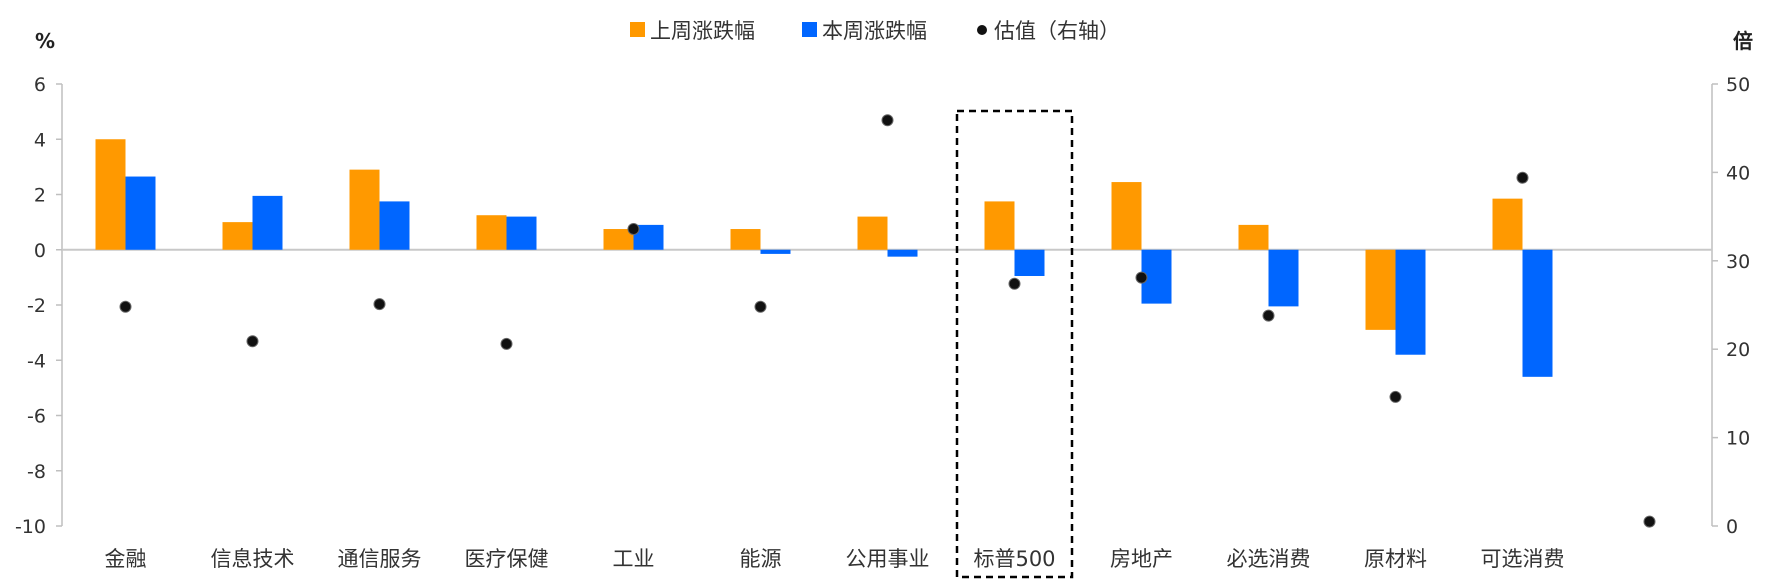 This screenshot has width=1788, height=582. I want to click on left-tick-label: 2, so click(40, 196).